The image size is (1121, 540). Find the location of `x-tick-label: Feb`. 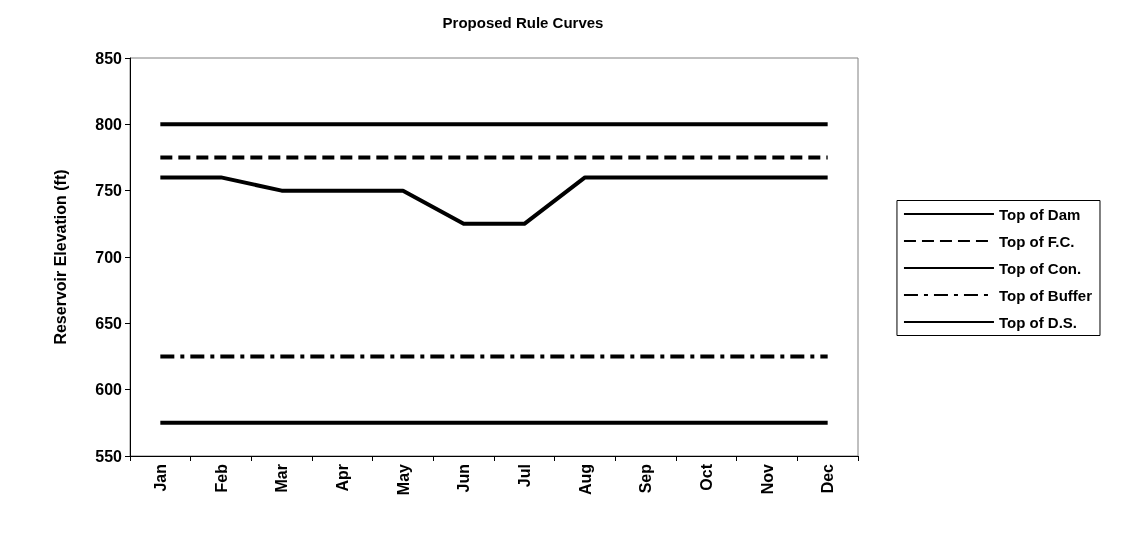

x-tick-label: Feb is located at coordinates (221, 478).